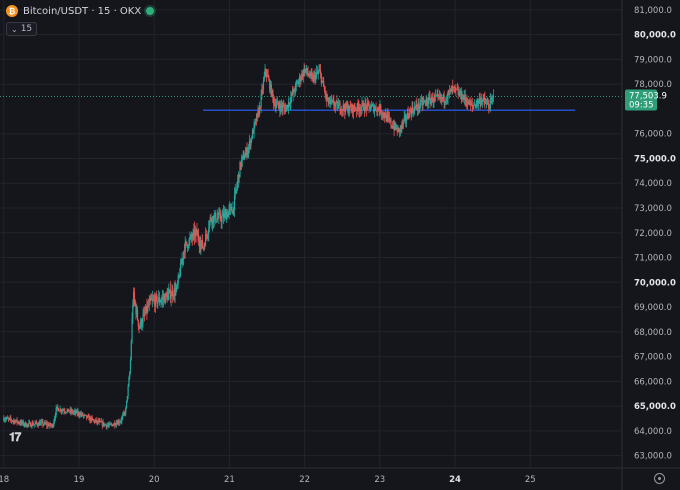  I want to click on settings-icon, so click(659, 478).